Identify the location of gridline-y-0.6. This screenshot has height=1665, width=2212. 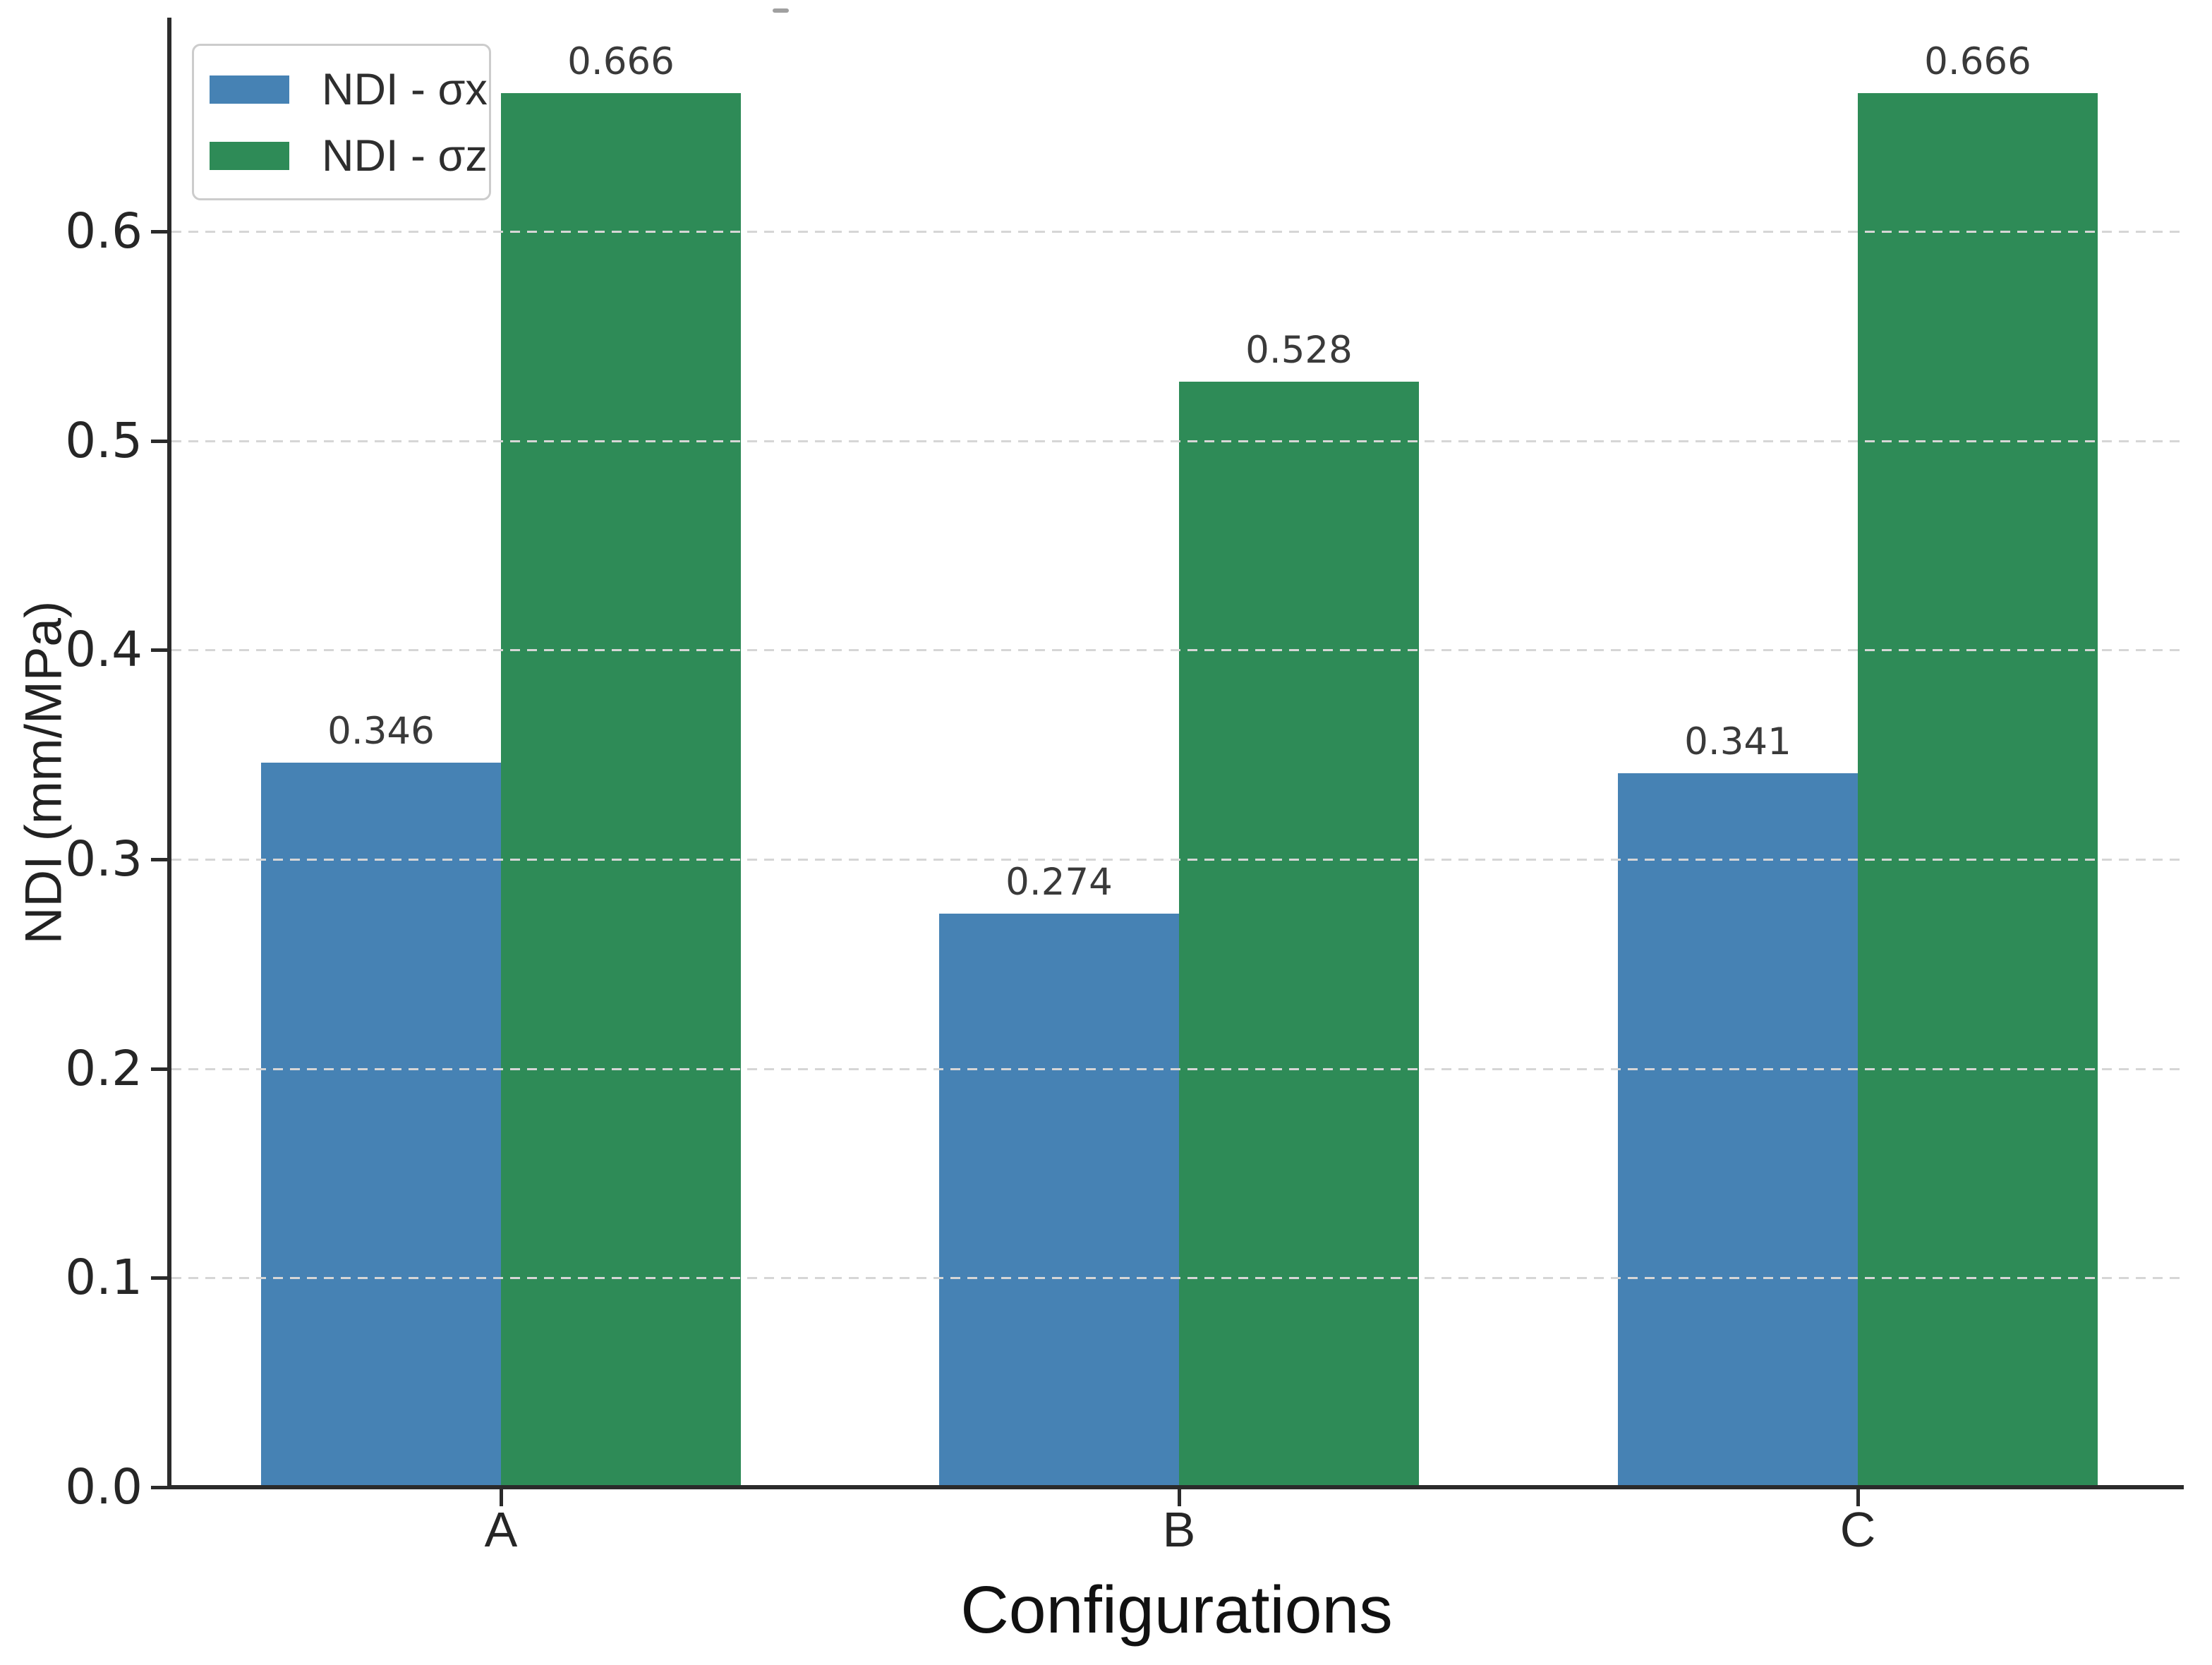
(1177, 231).